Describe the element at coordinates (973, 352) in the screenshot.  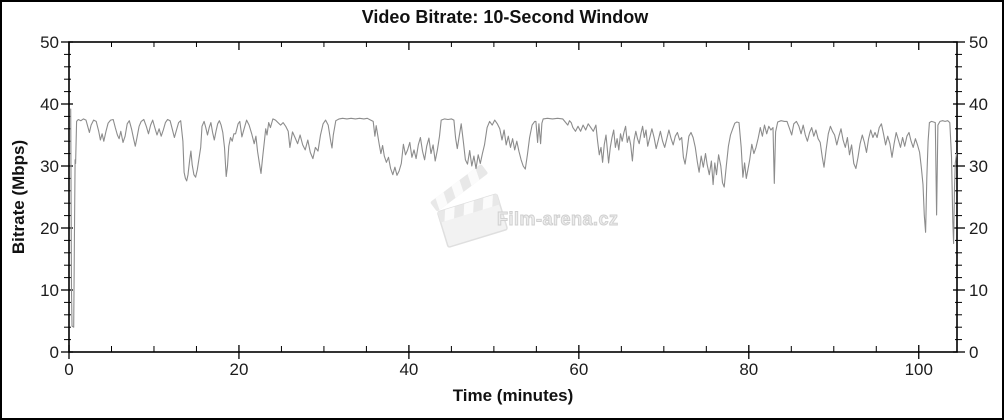
I see `y-tick-label-right: 0` at that location.